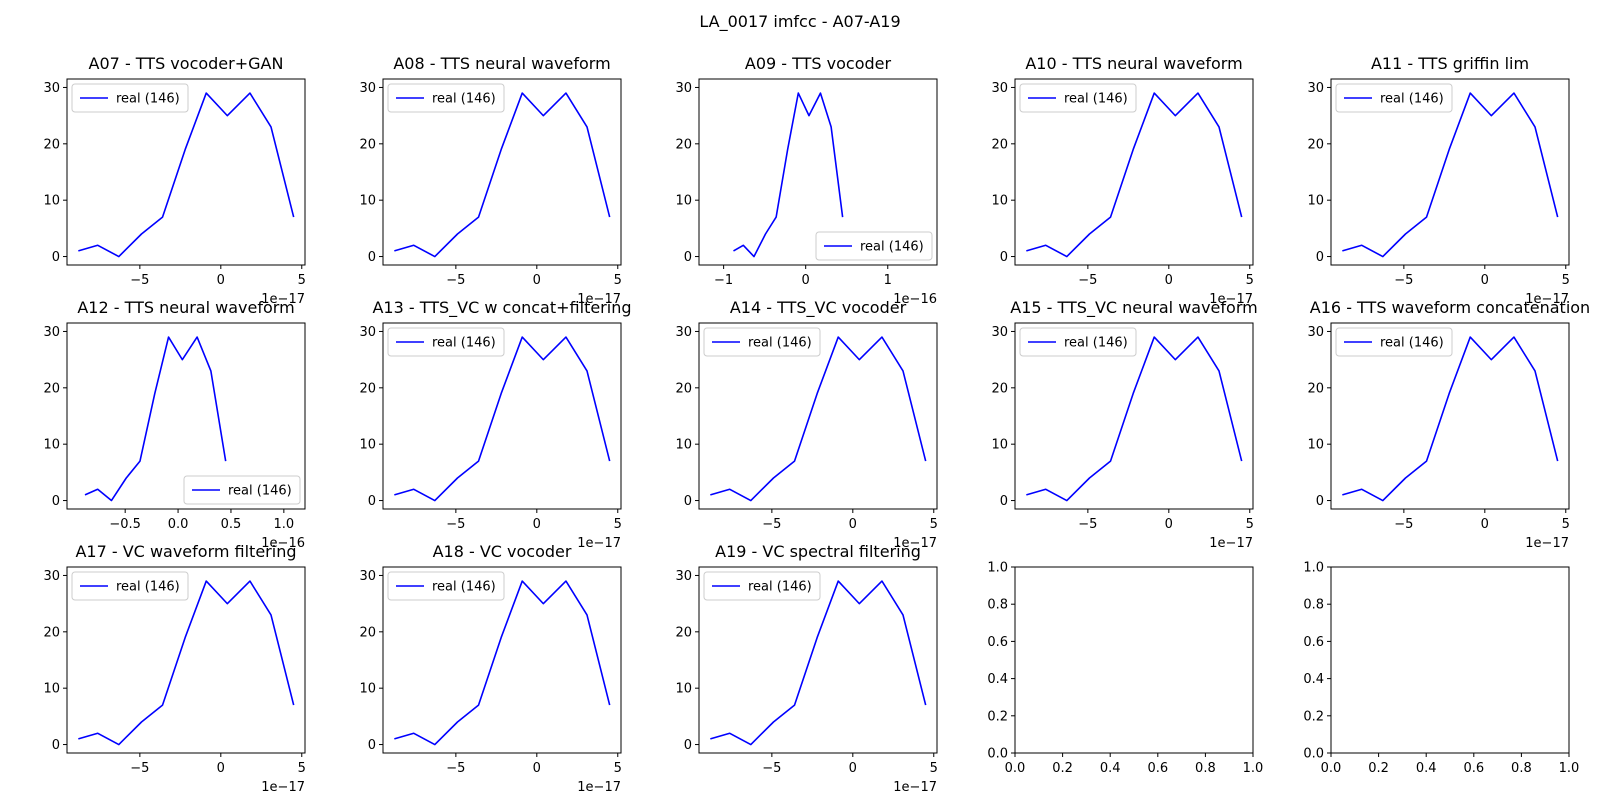 This screenshot has width=1600, height=800. Describe the element at coordinates (1062, 768) in the screenshot. I see `x-tick-label: 0.2` at that location.